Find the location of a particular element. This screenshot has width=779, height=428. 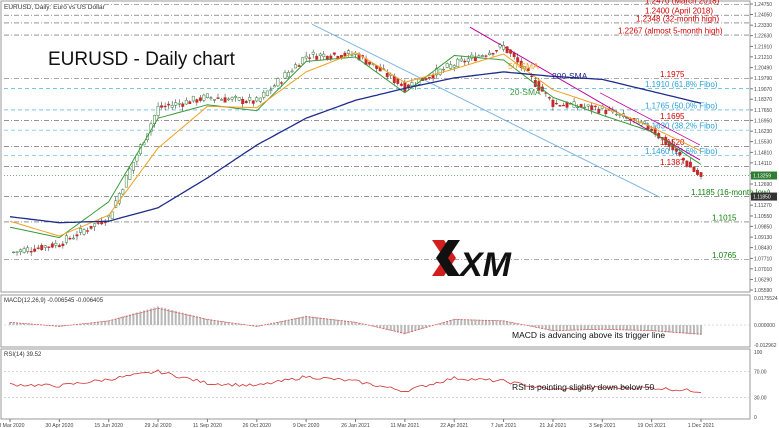

y-tick-label: 1.11270 is located at coordinates (763, 206).